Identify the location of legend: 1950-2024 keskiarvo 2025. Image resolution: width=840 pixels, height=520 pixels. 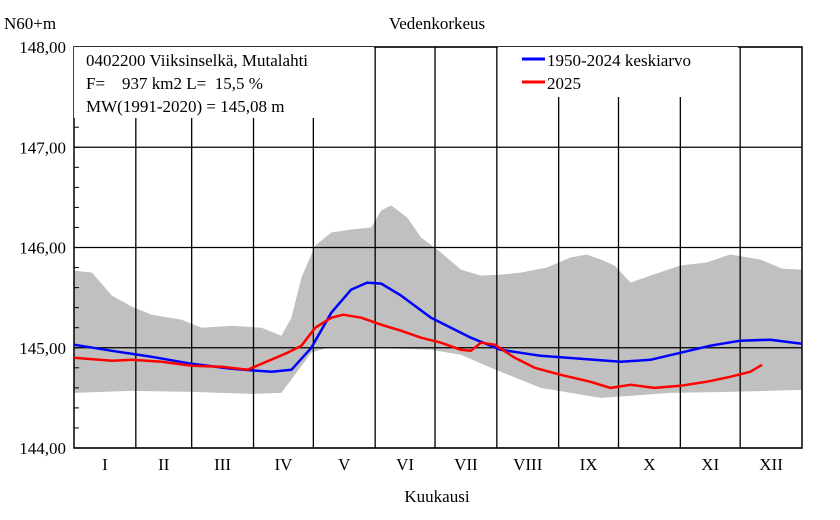
(618, 72).